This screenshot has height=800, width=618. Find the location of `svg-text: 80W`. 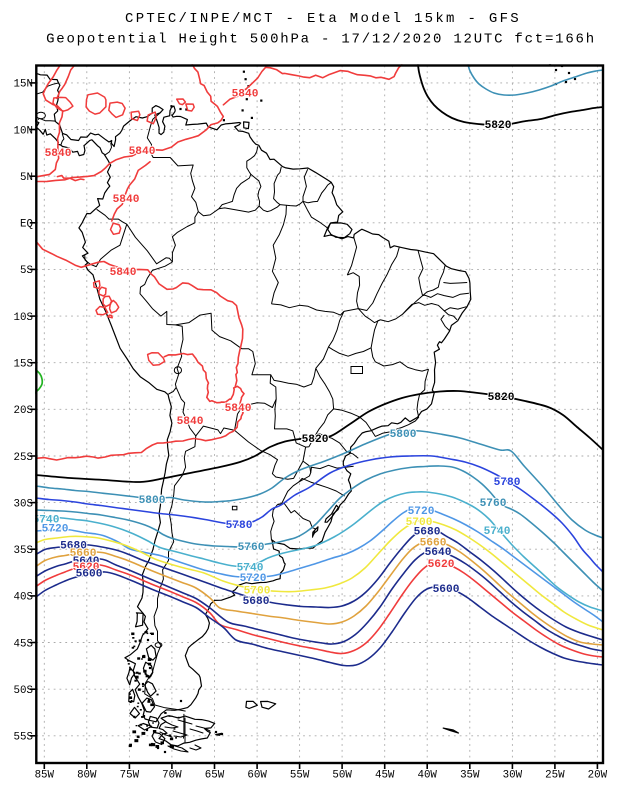

svg-text: 80W is located at coordinates (87, 776).